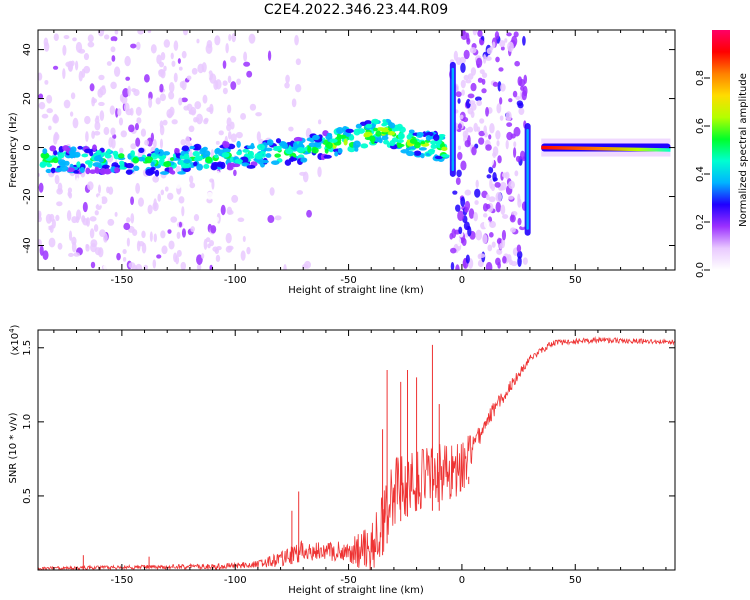 The height and width of the screenshot is (600, 750). I want to click on snr-scale-label: (x104), so click(14, 339).